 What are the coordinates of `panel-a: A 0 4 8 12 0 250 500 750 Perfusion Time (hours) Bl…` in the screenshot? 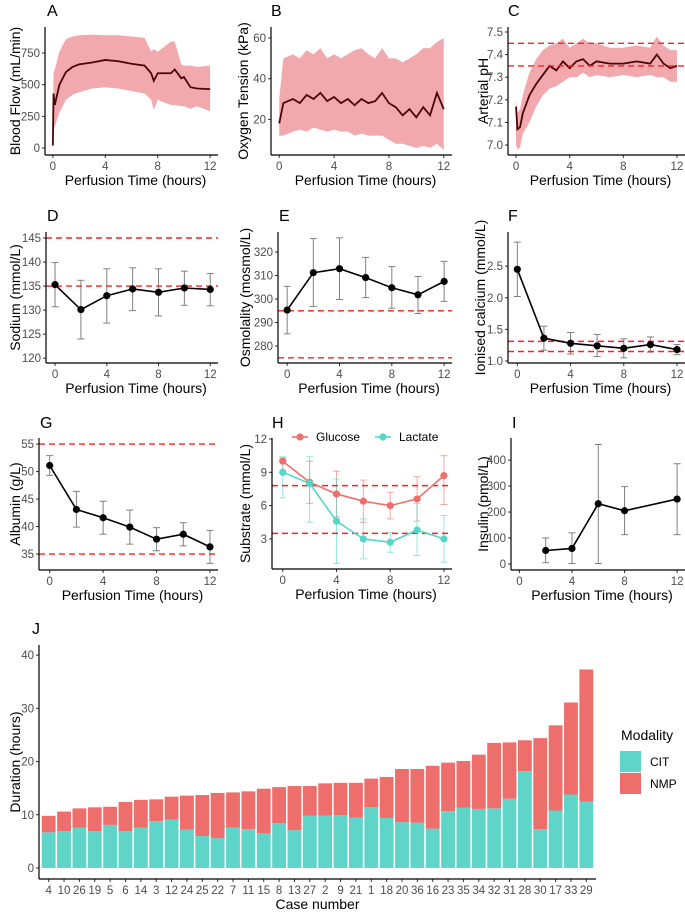 It's located at (112, 95).